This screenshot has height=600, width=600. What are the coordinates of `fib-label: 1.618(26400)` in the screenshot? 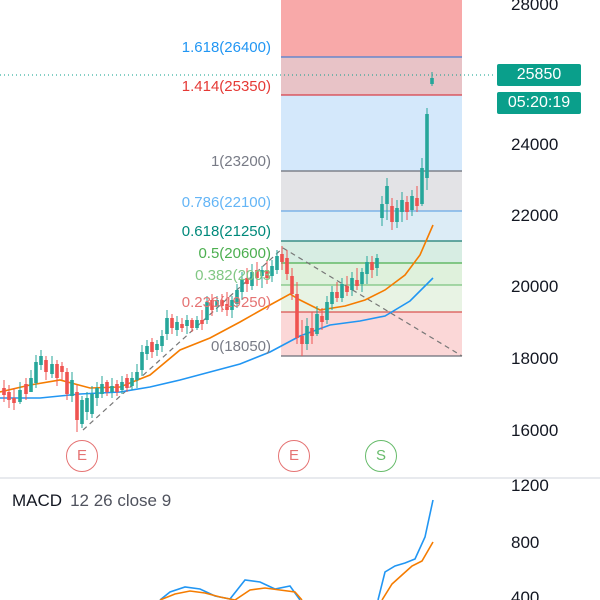 It's located at (226, 47).